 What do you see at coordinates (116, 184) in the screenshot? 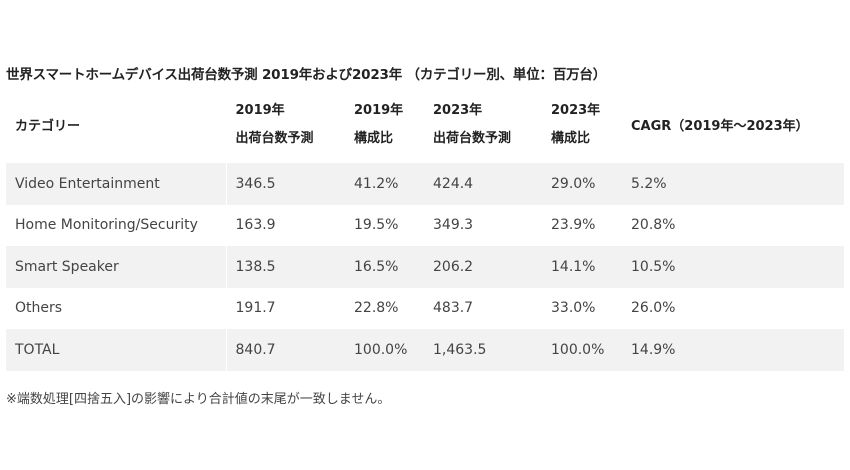
I see `cell-category: Video Entertainment` at bounding box center [116, 184].